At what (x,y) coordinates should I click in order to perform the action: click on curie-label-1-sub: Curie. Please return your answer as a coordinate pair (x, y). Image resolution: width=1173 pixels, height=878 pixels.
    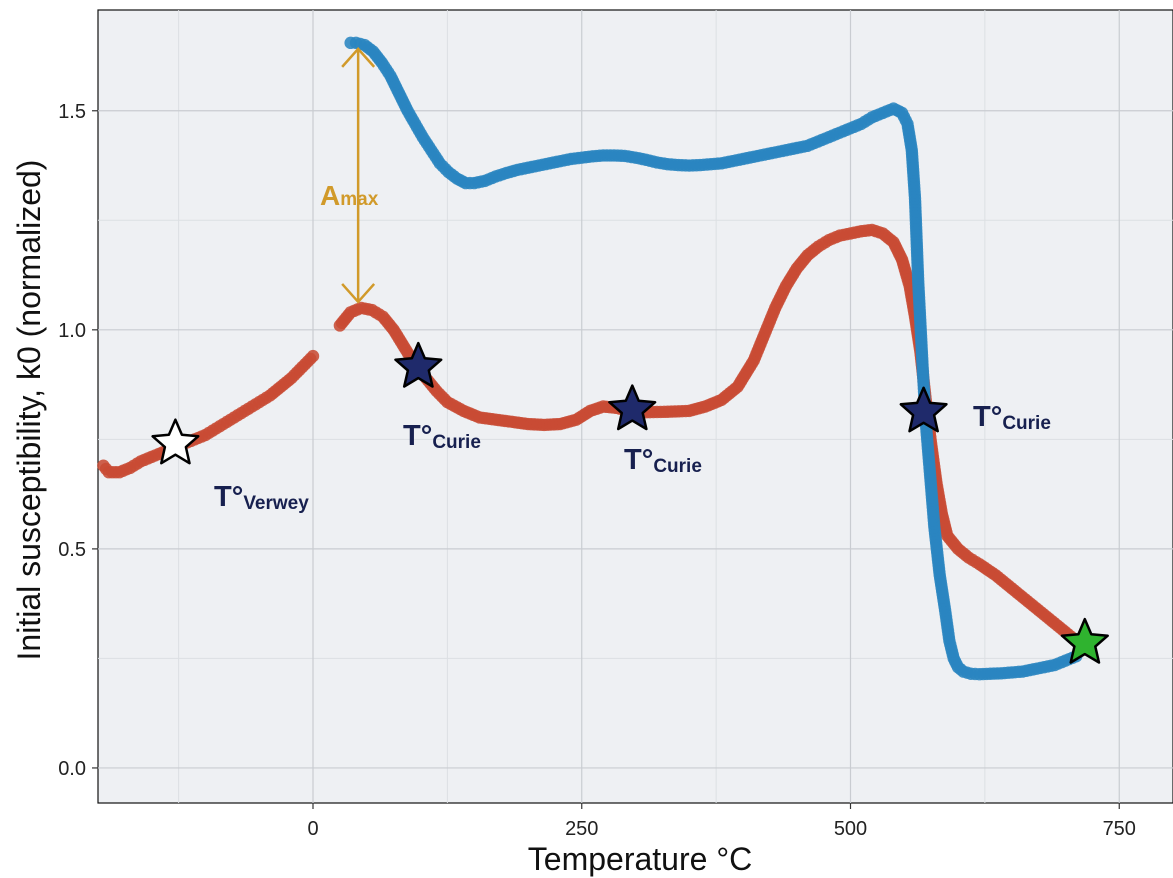
    Looking at the image, I should click on (456, 442).